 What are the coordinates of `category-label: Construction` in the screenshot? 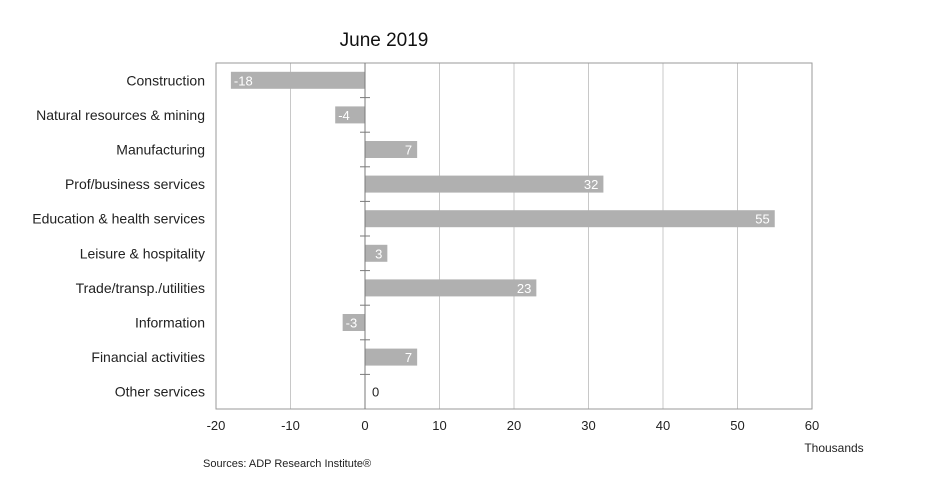 It's located at (165, 80).